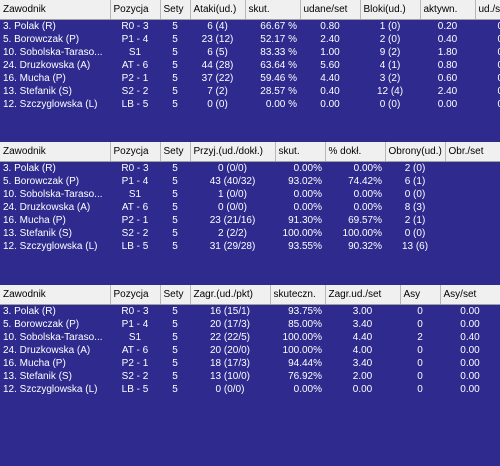 The image size is (500, 466). What do you see at coordinates (218, 10) in the screenshot?
I see `column-header: Ataki(ud.)` at bounding box center [218, 10].